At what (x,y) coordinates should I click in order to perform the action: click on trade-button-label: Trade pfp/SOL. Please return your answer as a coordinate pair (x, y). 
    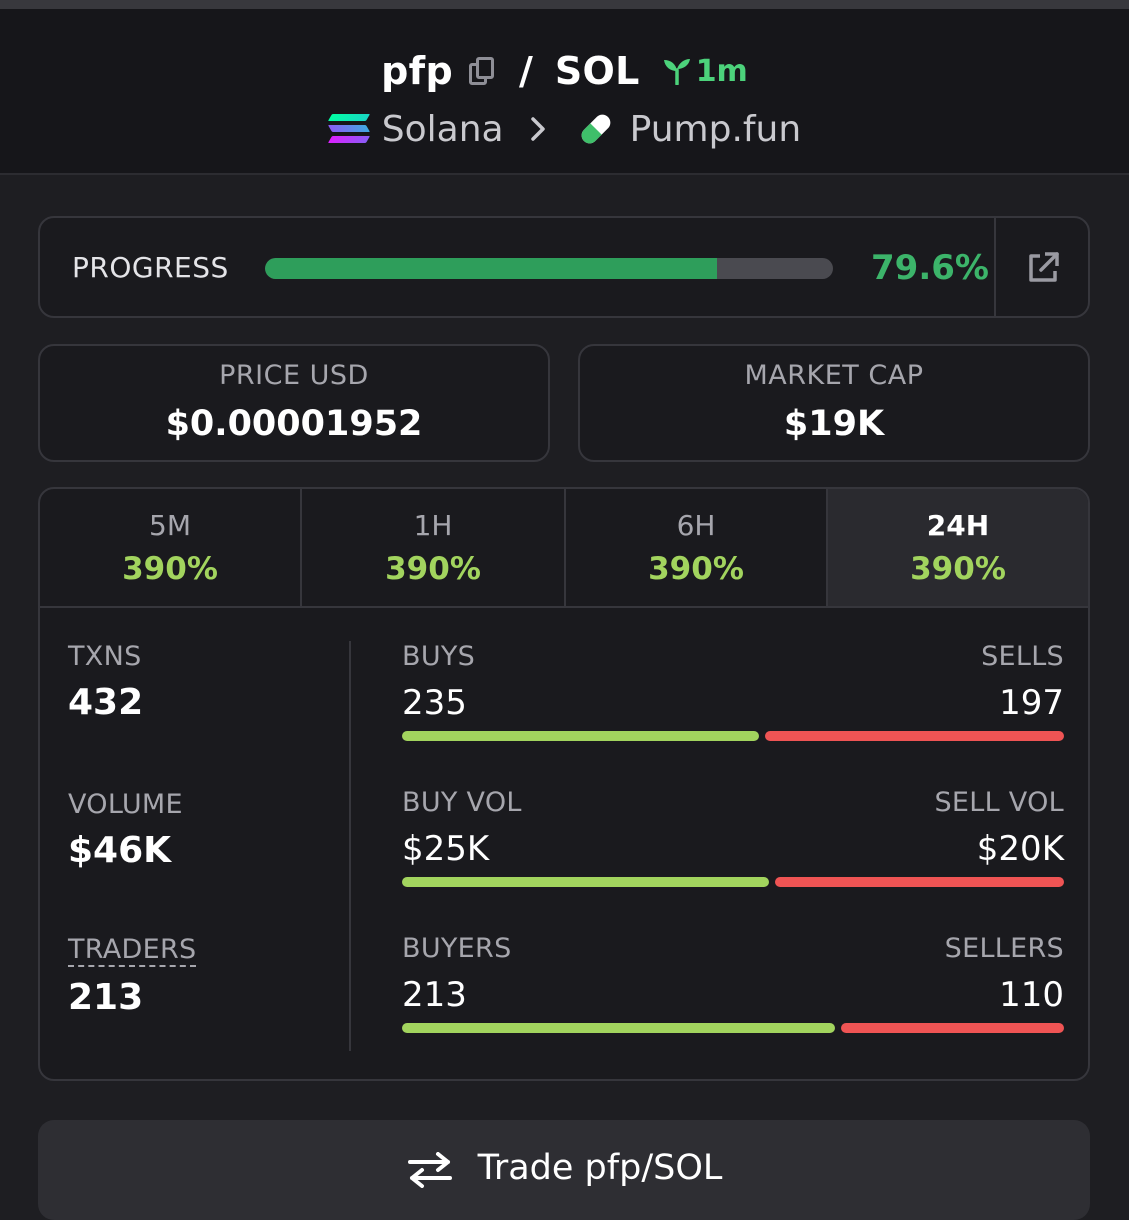
    Looking at the image, I should click on (600, 1168).